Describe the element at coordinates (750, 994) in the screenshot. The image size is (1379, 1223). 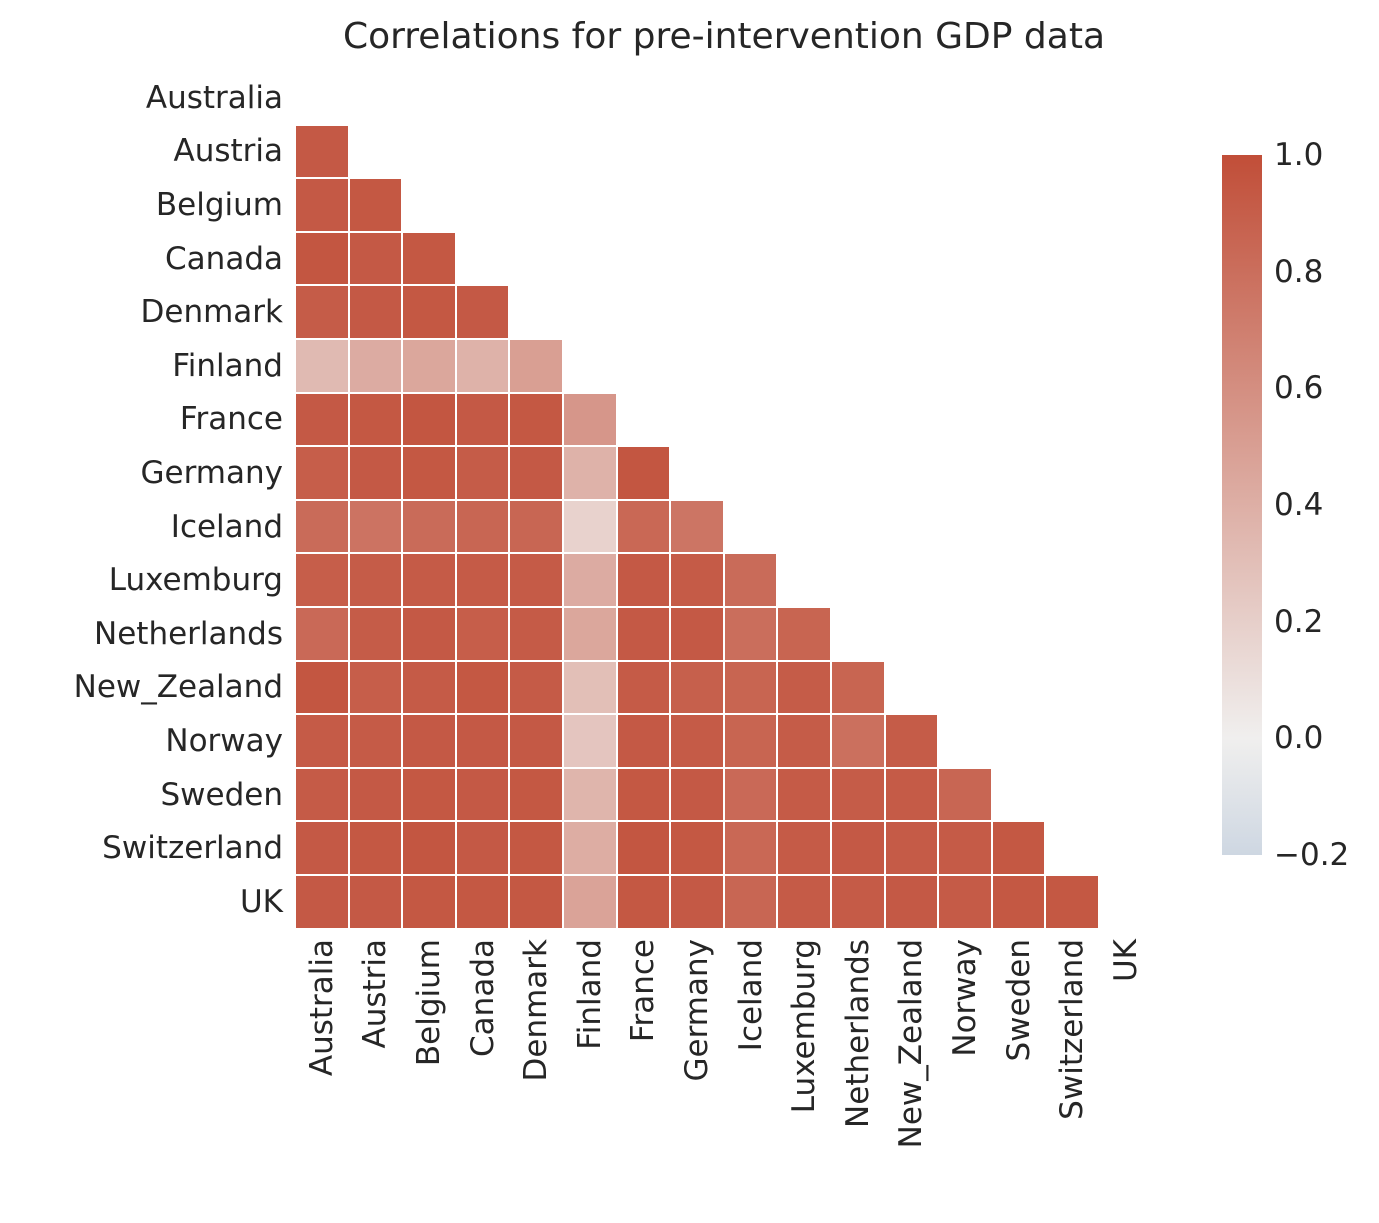
I see `x-axis-label: Iceland` at that location.